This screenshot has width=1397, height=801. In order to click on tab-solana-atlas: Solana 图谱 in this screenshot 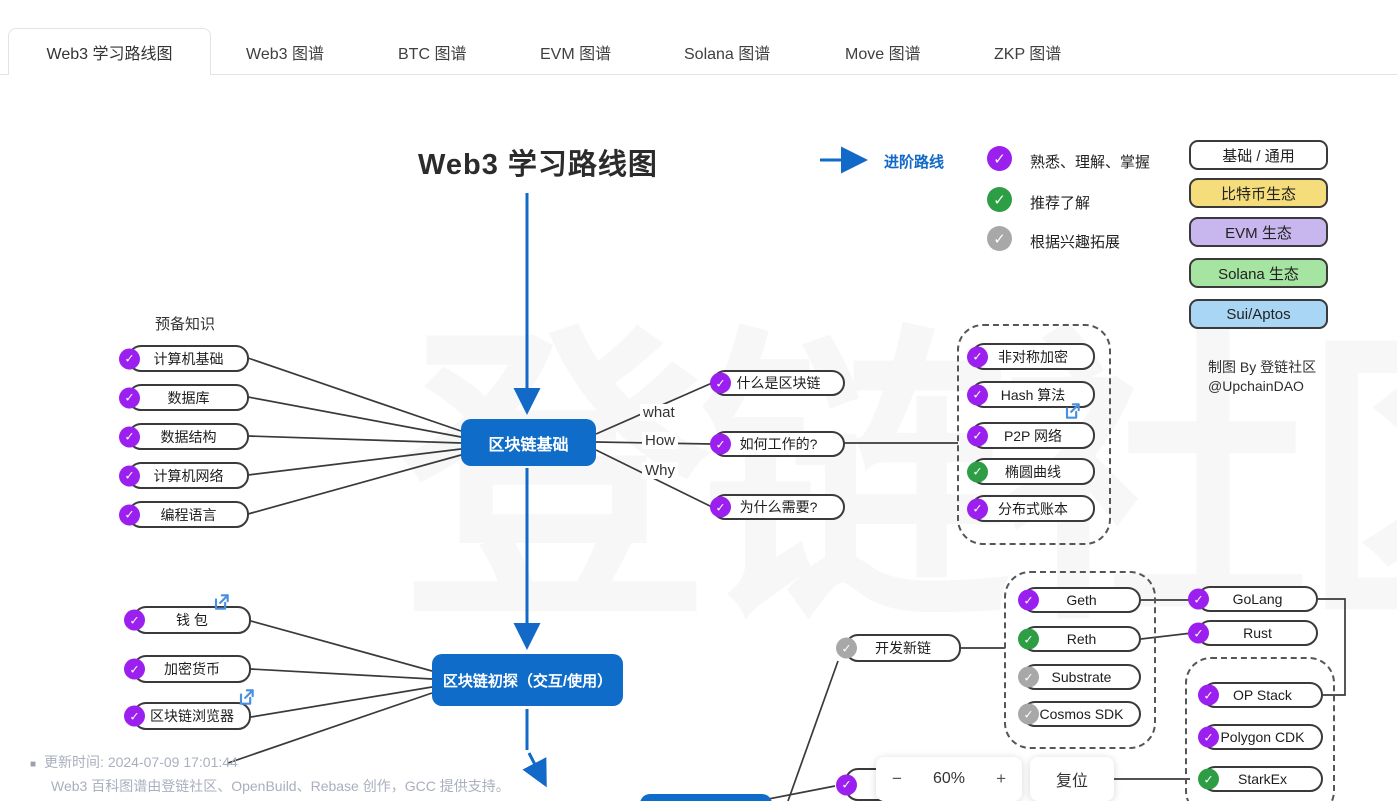, I will do `click(727, 54)`.